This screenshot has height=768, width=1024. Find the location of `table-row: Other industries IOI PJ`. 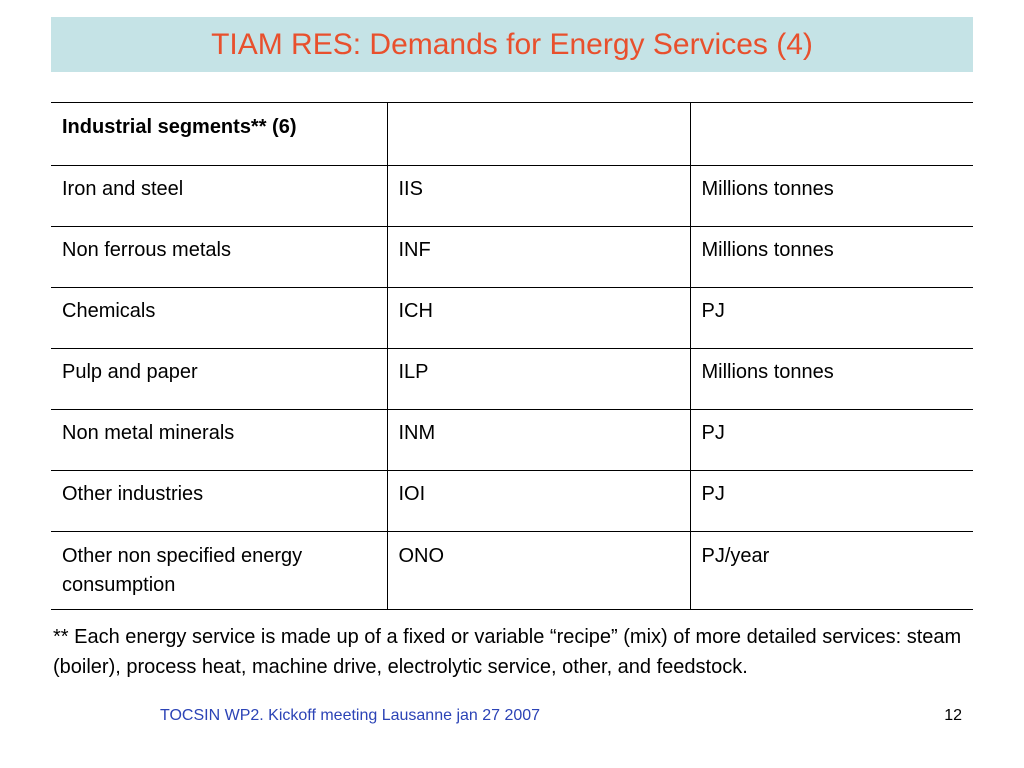

table-row: Other industries IOI PJ is located at coordinates (512, 501).